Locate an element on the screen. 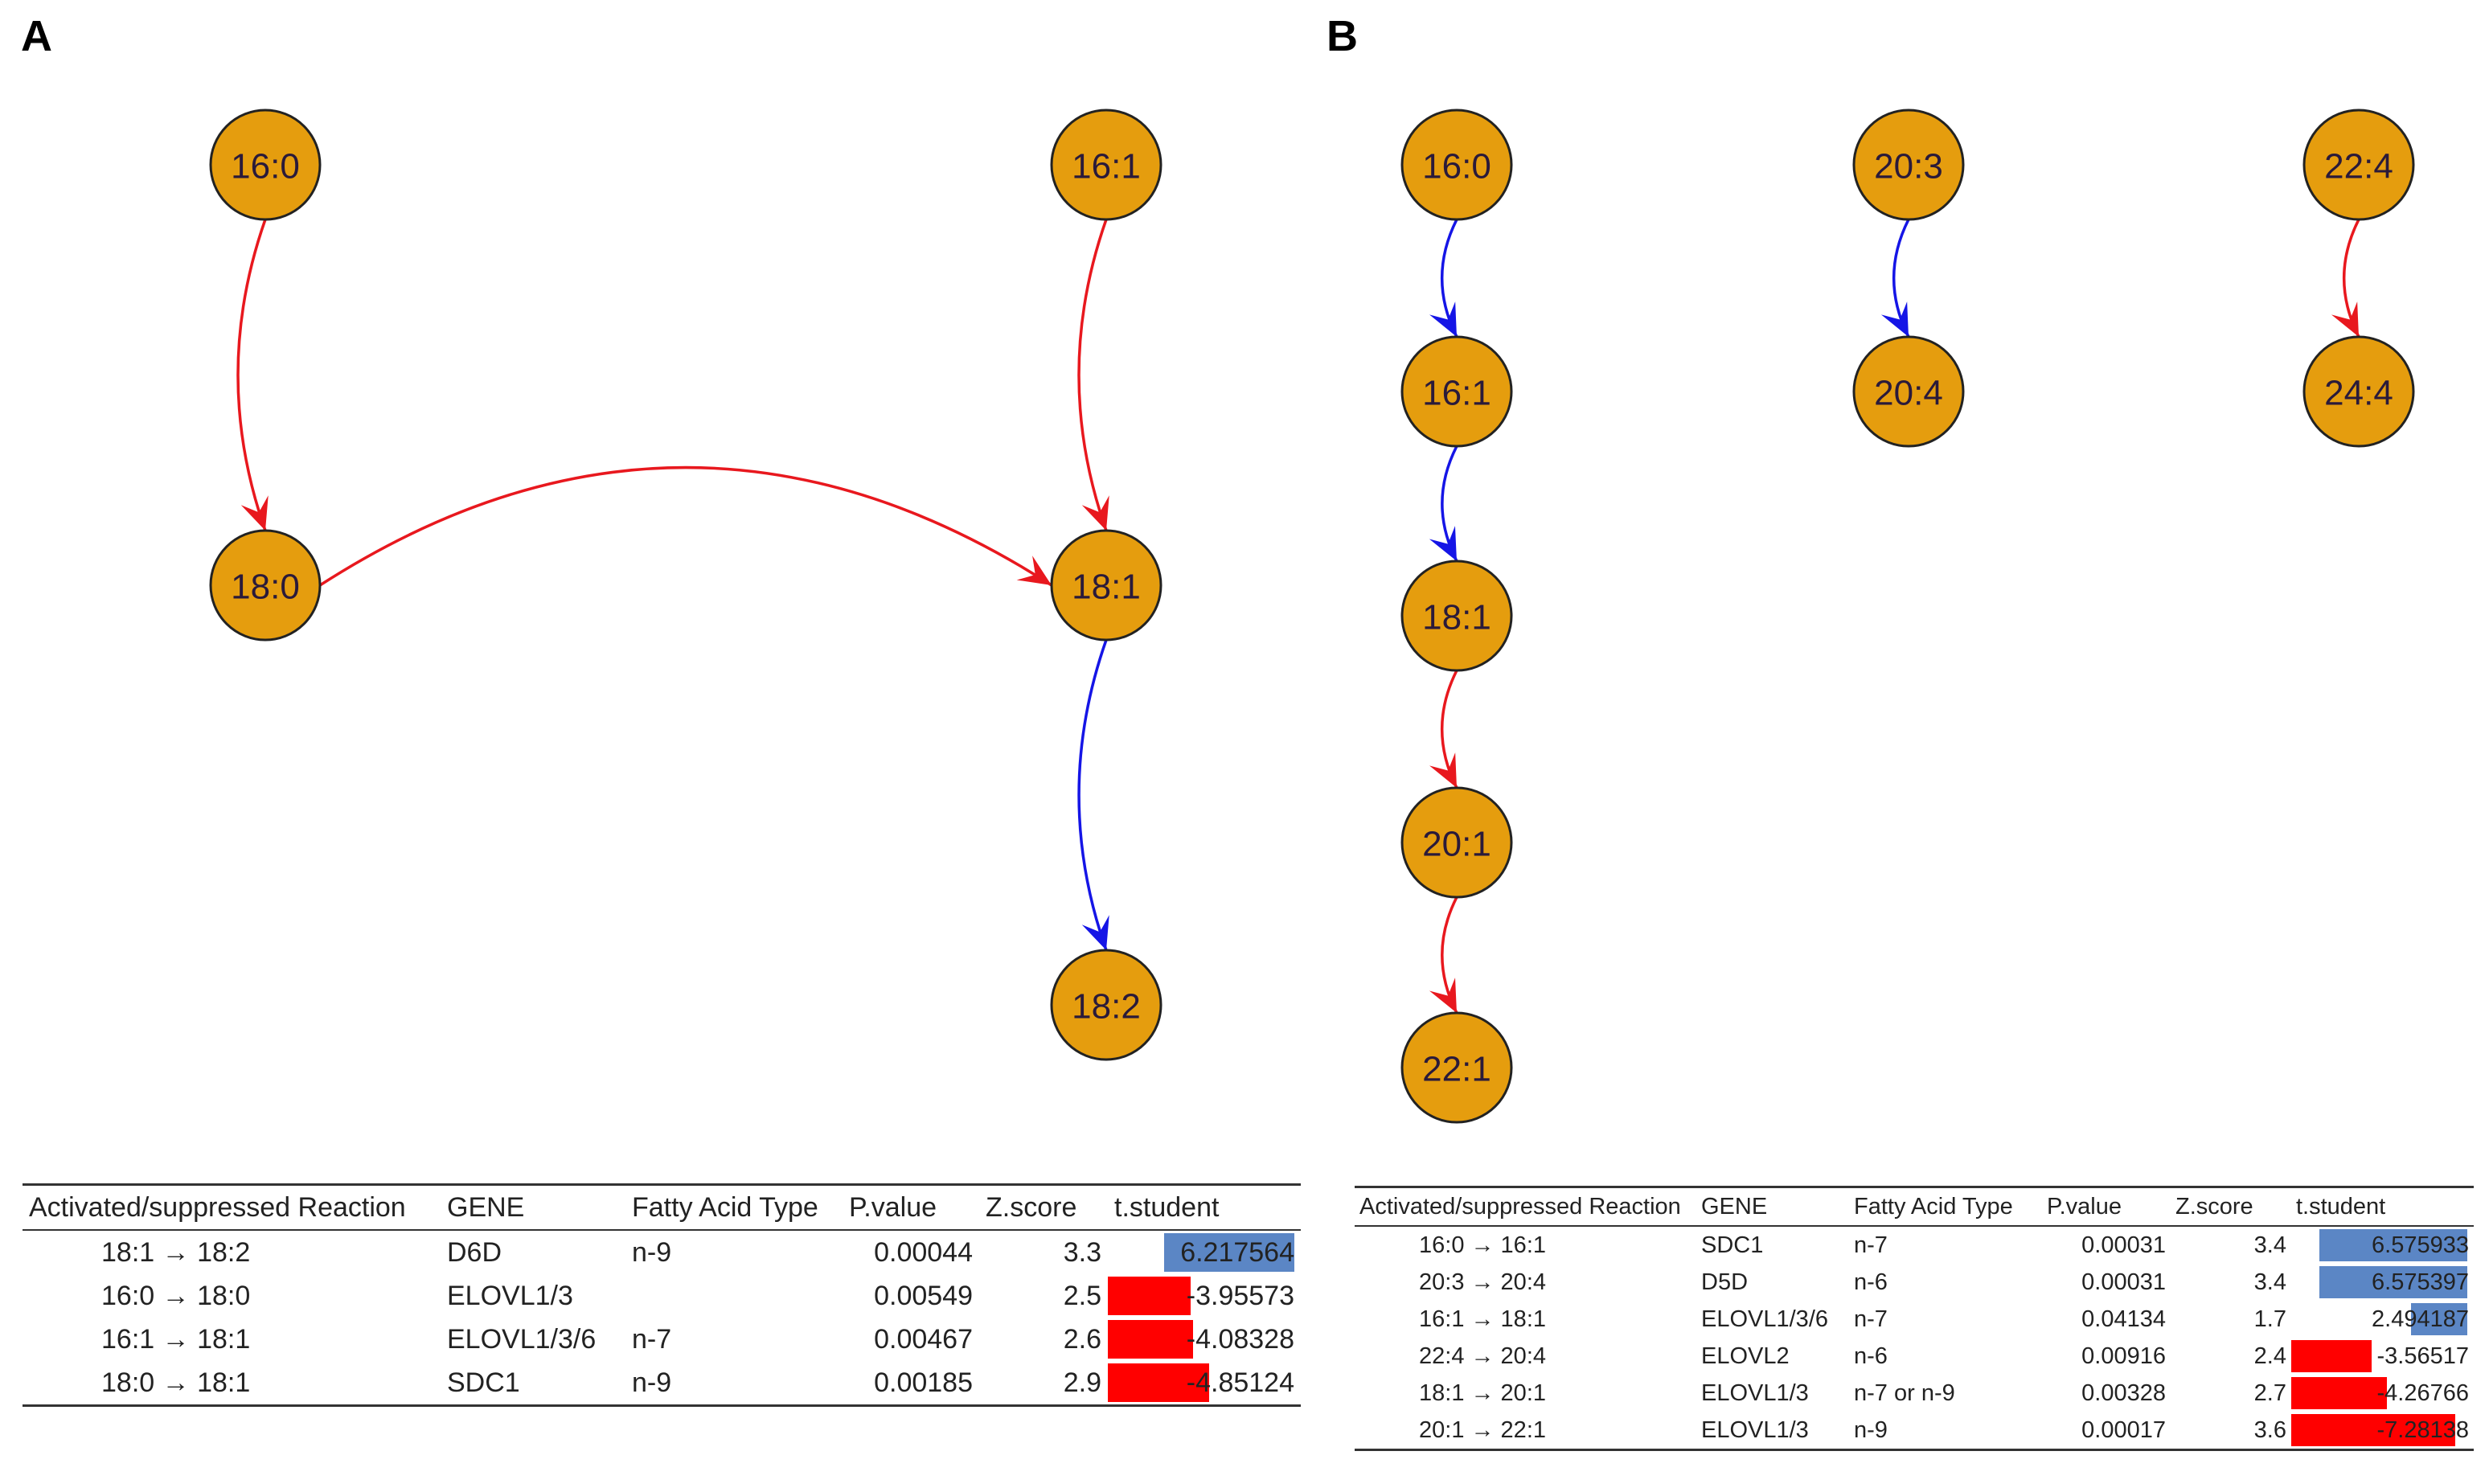  fatty-acid-node: 22:1 is located at coordinates (1456, 1067).